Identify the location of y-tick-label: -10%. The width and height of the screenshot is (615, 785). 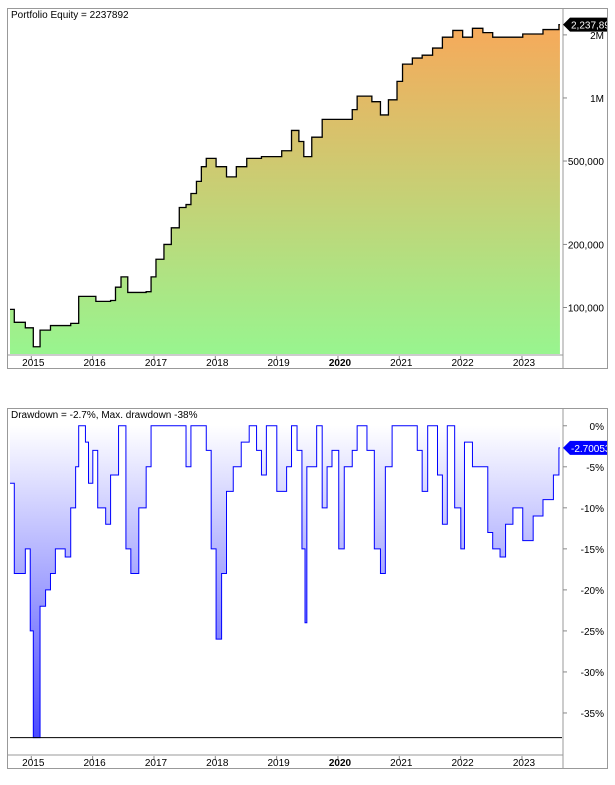
(592, 509).